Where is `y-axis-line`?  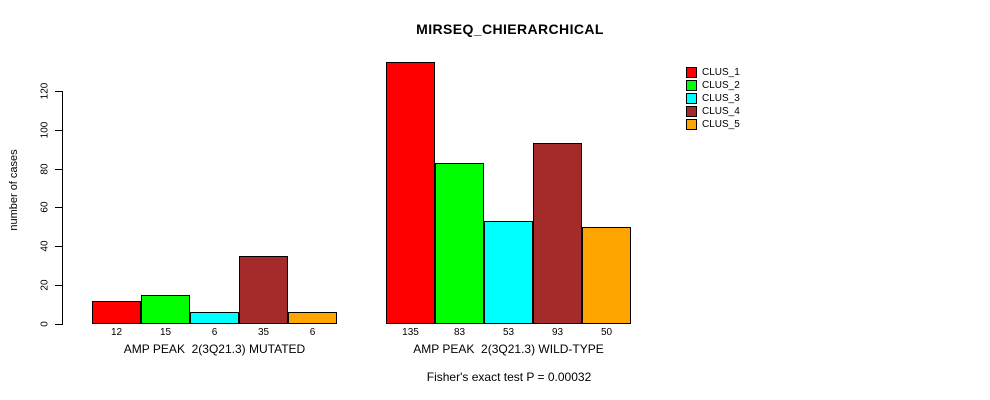 y-axis-line is located at coordinates (62, 208).